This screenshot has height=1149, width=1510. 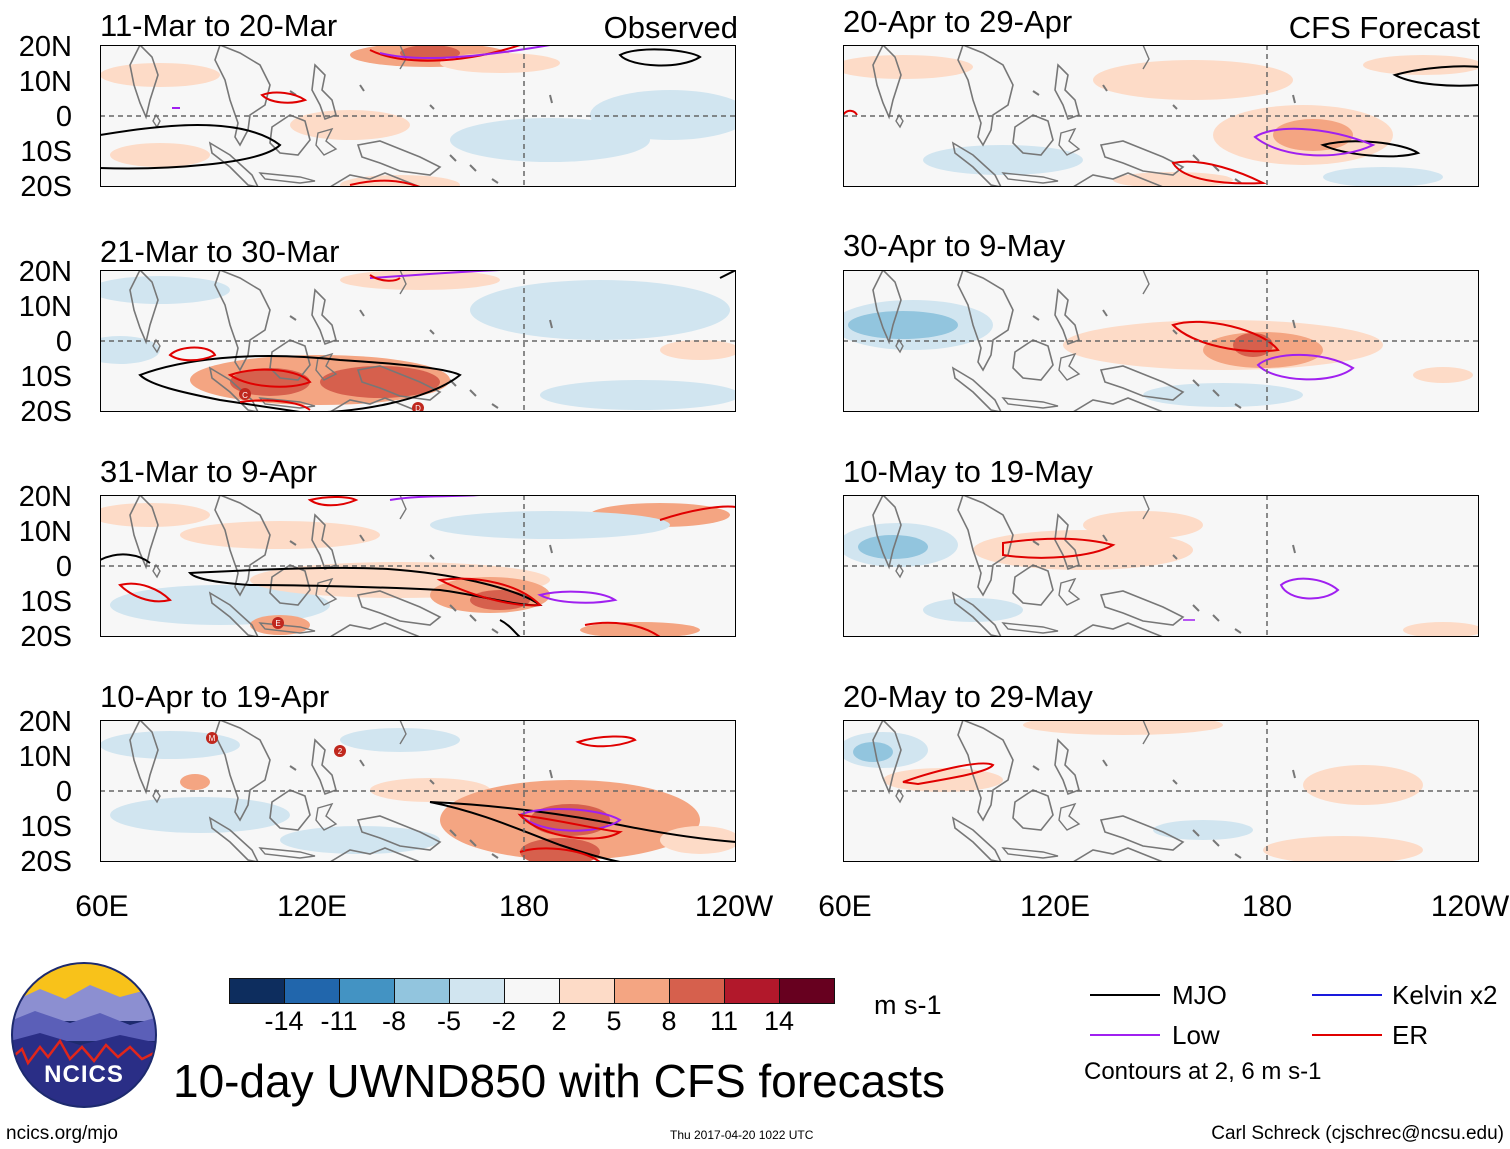 I want to click on colorbar-tick: -2, so click(x=504, y=1021).